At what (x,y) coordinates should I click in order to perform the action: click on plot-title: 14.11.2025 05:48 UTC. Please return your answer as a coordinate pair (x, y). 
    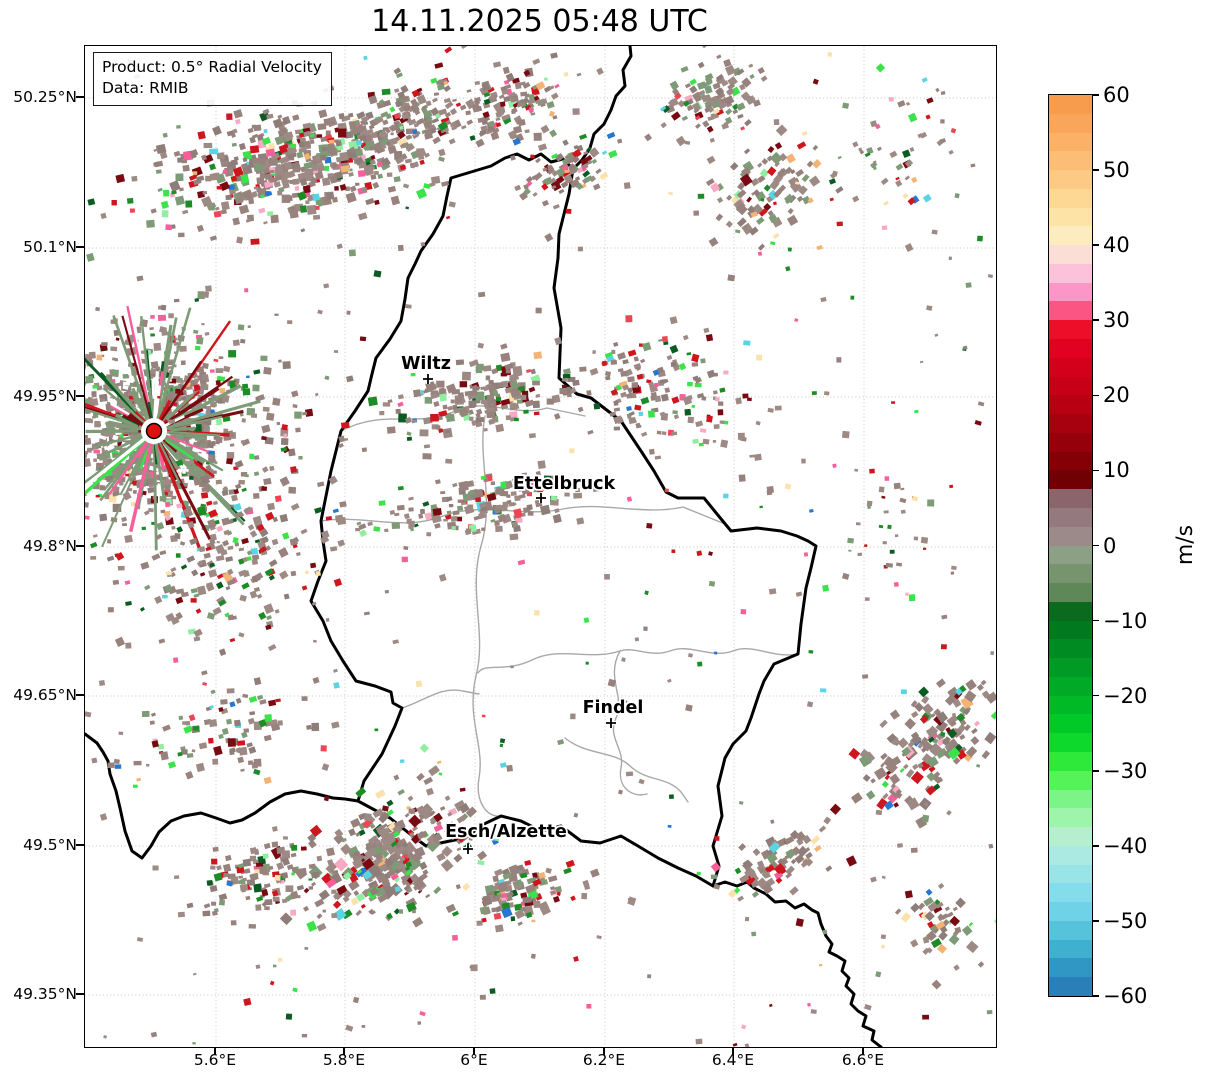
    Looking at the image, I should click on (539, 21).